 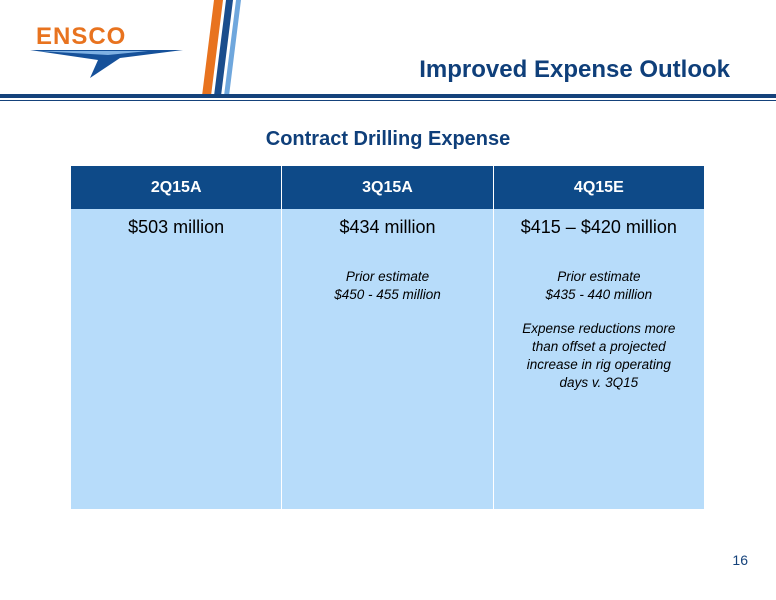 What do you see at coordinates (387, 276) in the screenshot?
I see `prior-estimate-label-3q15a: Prior estimate` at bounding box center [387, 276].